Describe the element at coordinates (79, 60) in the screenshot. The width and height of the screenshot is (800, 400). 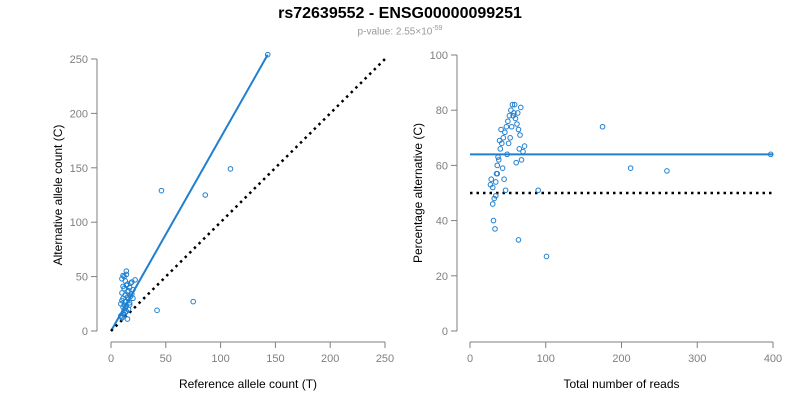
I see `plot-left-y-tick-label: 250` at that location.